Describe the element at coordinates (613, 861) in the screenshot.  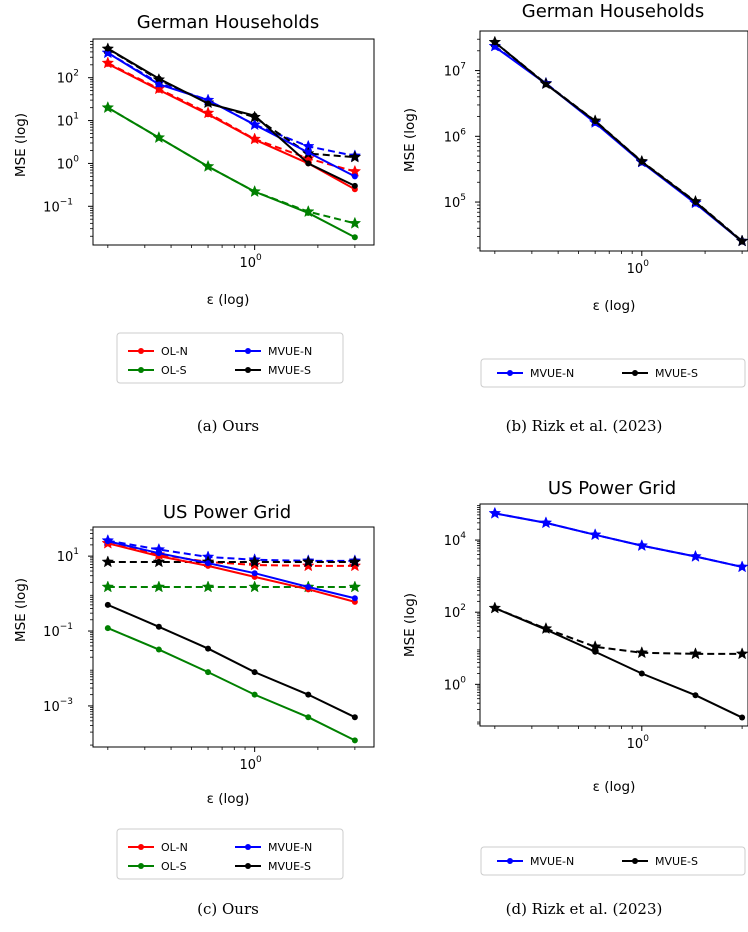
I see `panel-d-legend: MVUE-N MVUE-S` at that location.